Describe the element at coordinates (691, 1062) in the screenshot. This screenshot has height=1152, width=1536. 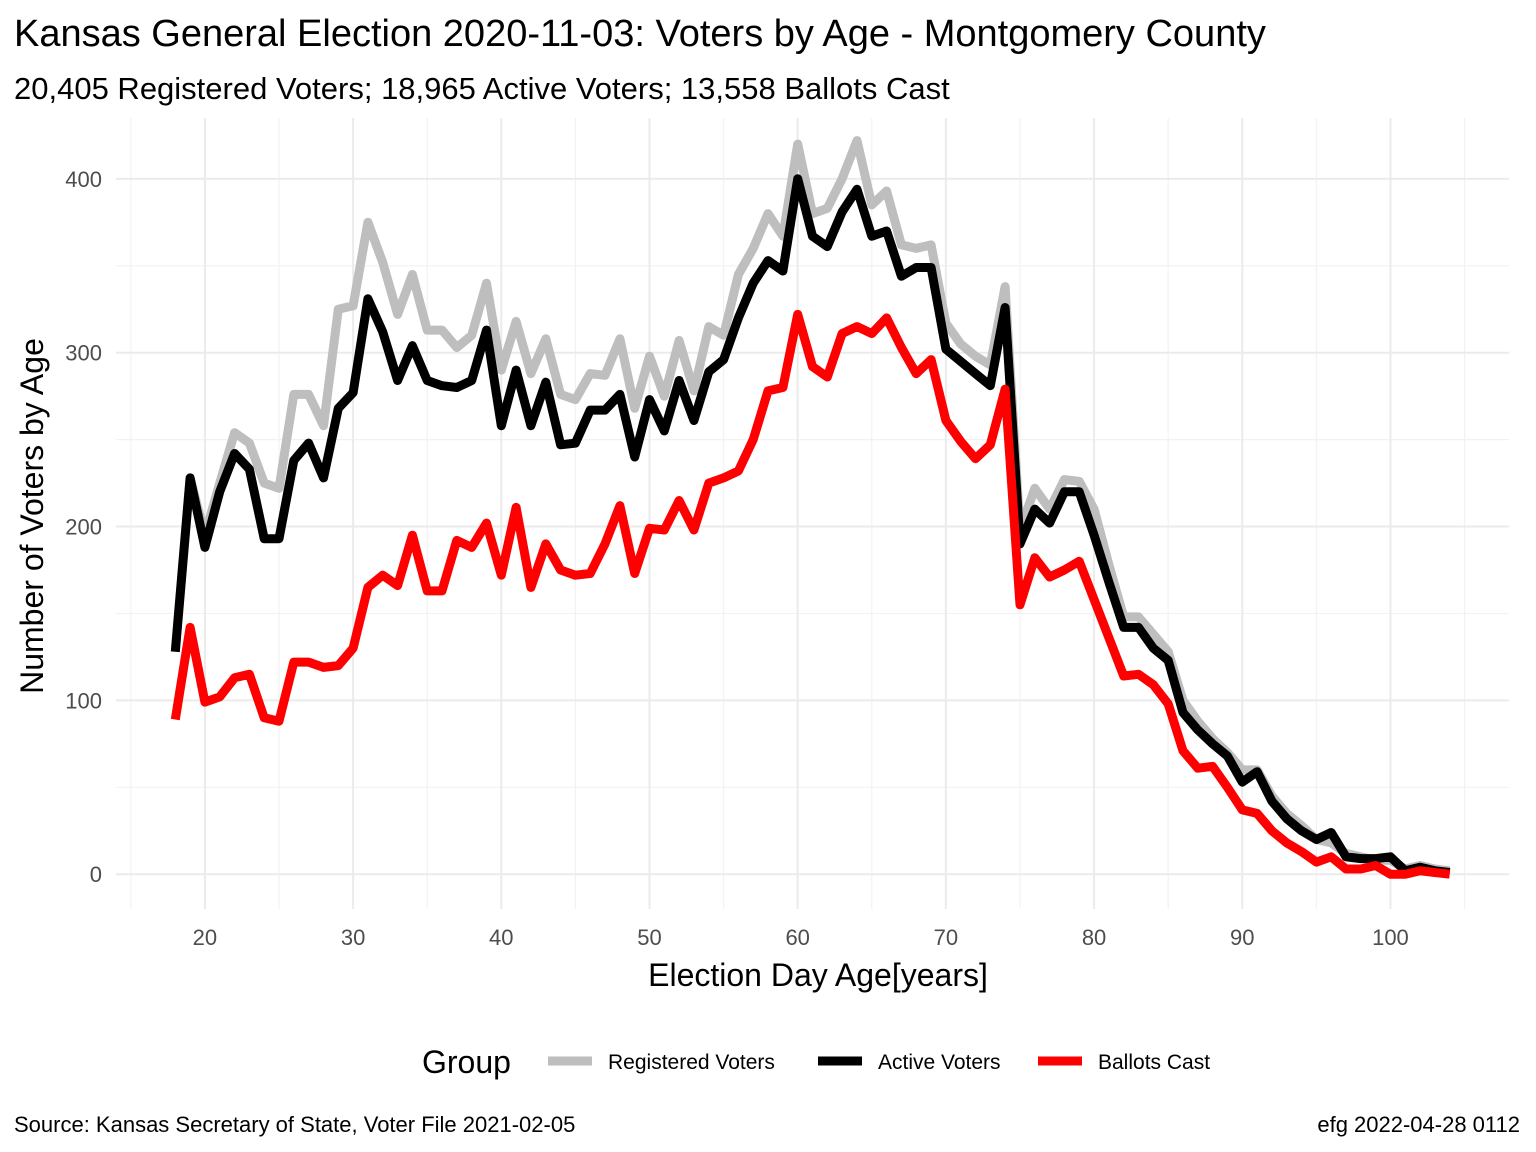
I see `legend-label-registered-voters: Registered Voters` at that location.